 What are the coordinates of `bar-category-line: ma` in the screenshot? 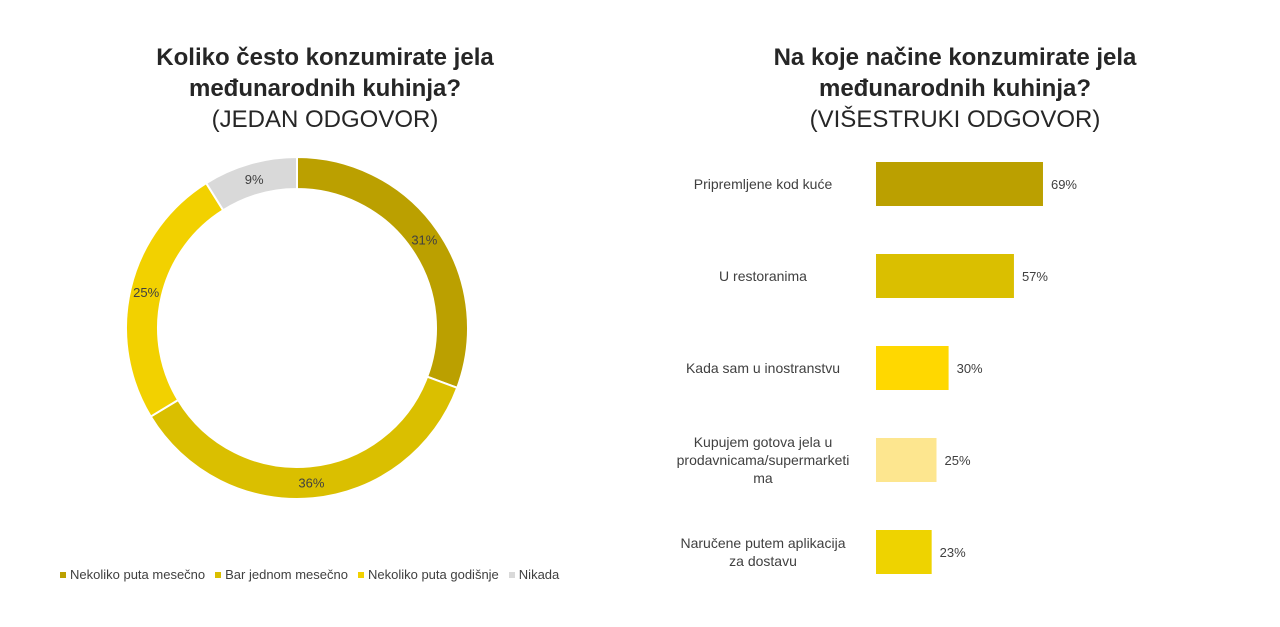 It's located at (763, 478).